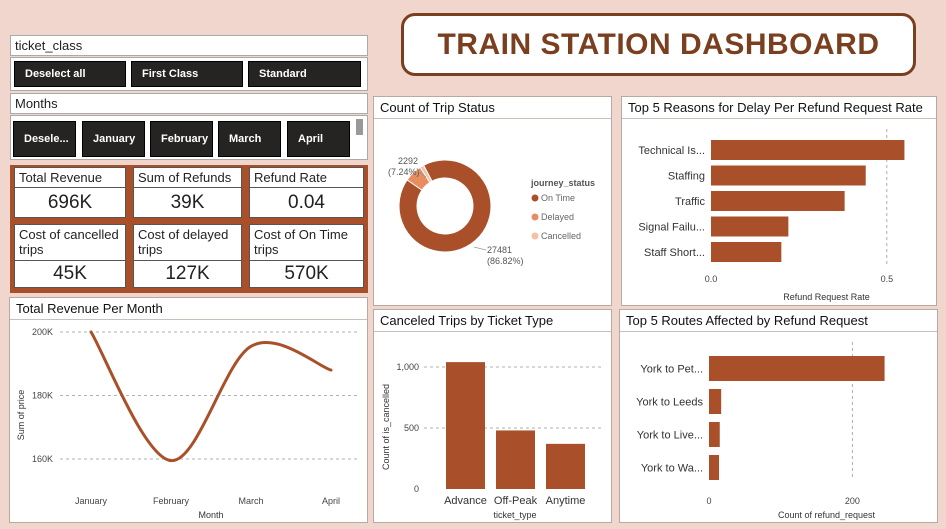  Describe the element at coordinates (210, 515) in the screenshot. I see `x-axis-title: Month` at that location.